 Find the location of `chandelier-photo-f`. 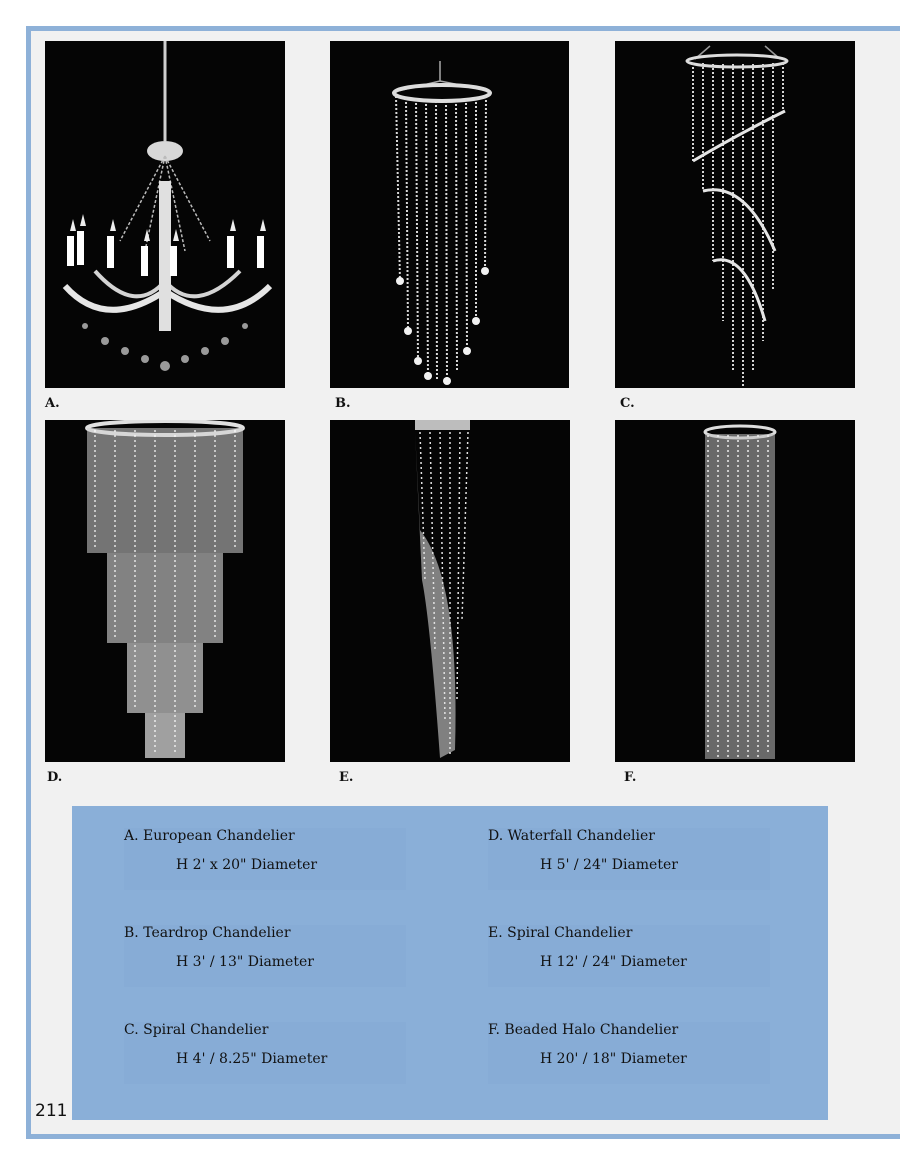

chandelier-photo-f is located at coordinates (735, 591).